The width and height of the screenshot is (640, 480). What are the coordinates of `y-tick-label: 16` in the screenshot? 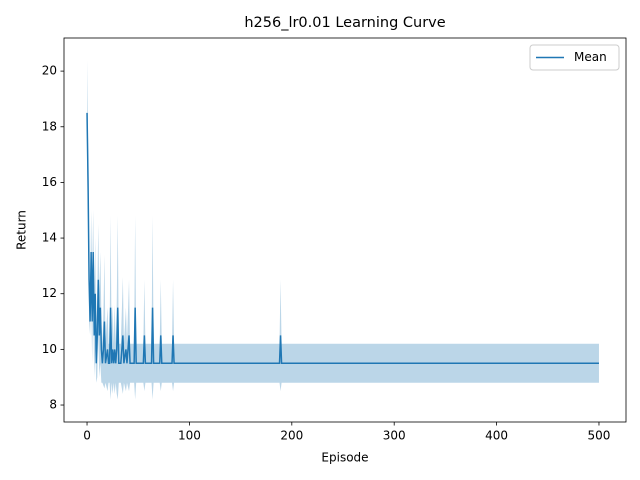 It's located at (49, 182).